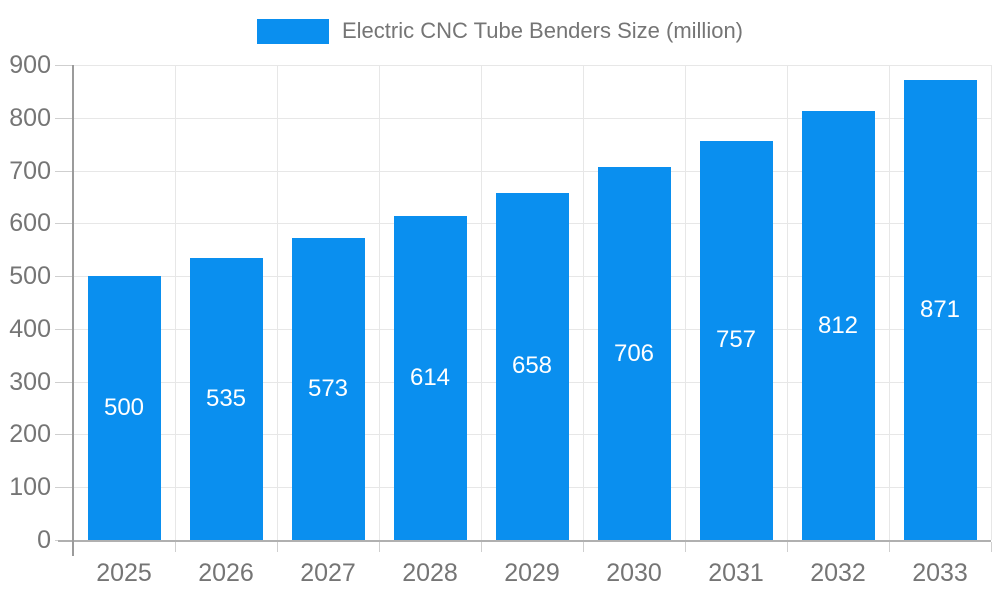 This screenshot has width=1000, height=600. Describe the element at coordinates (30, 170) in the screenshot. I see `y-tick-label: 700` at that location.